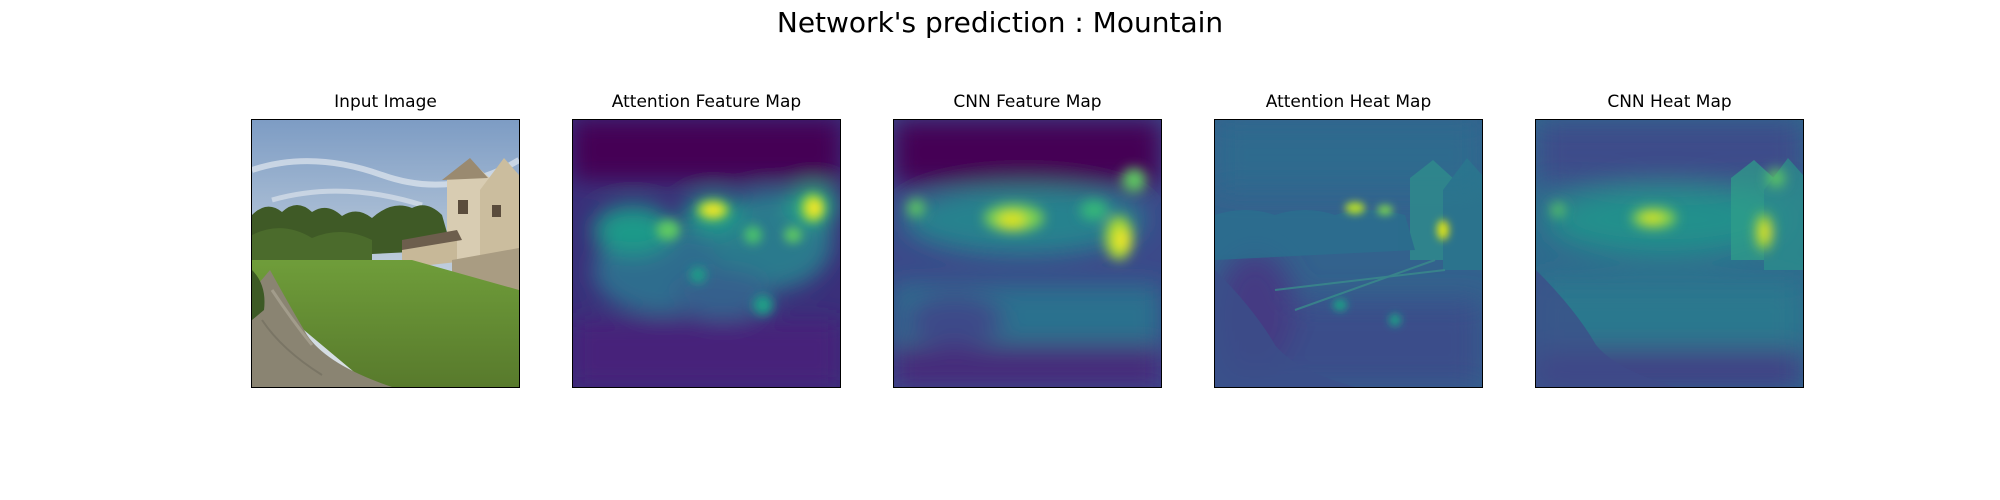  I want to click on panel-title: CNN Feature Map, so click(1027, 102).